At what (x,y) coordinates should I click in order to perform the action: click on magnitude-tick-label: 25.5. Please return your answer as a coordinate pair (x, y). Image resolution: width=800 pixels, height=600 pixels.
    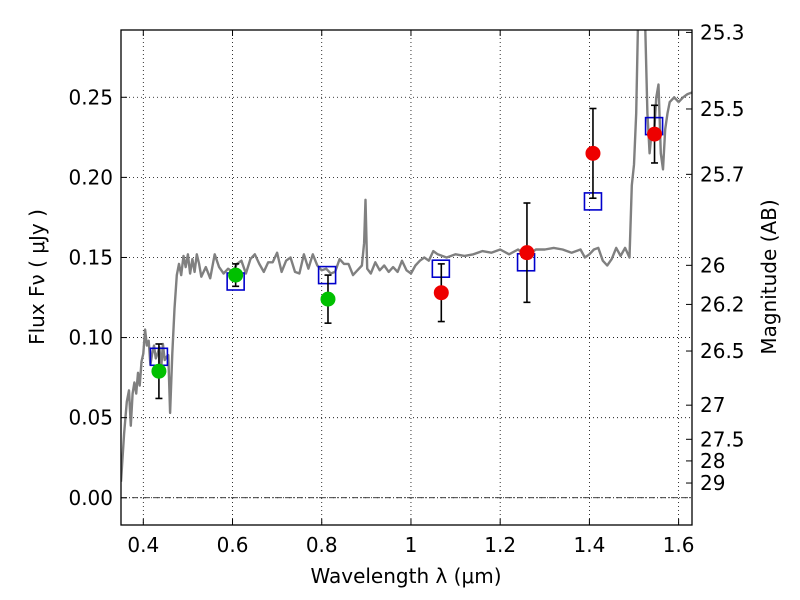
    Looking at the image, I should click on (722, 109).